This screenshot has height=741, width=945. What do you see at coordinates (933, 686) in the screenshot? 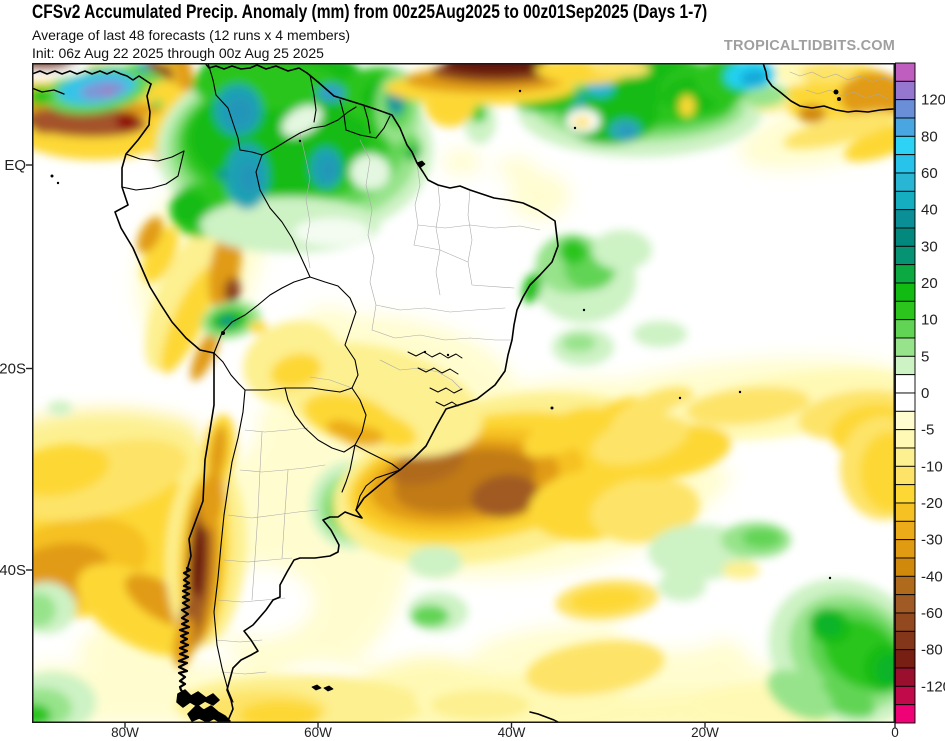
I see `svg-text: -120` at bounding box center [933, 686].